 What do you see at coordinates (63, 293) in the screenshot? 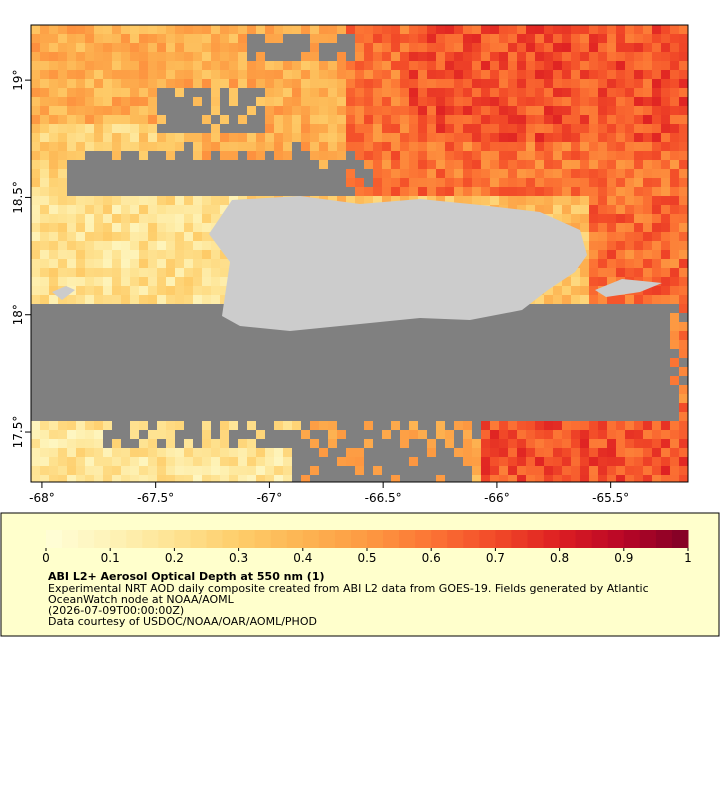
I see `land` at bounding box center [63, 293].